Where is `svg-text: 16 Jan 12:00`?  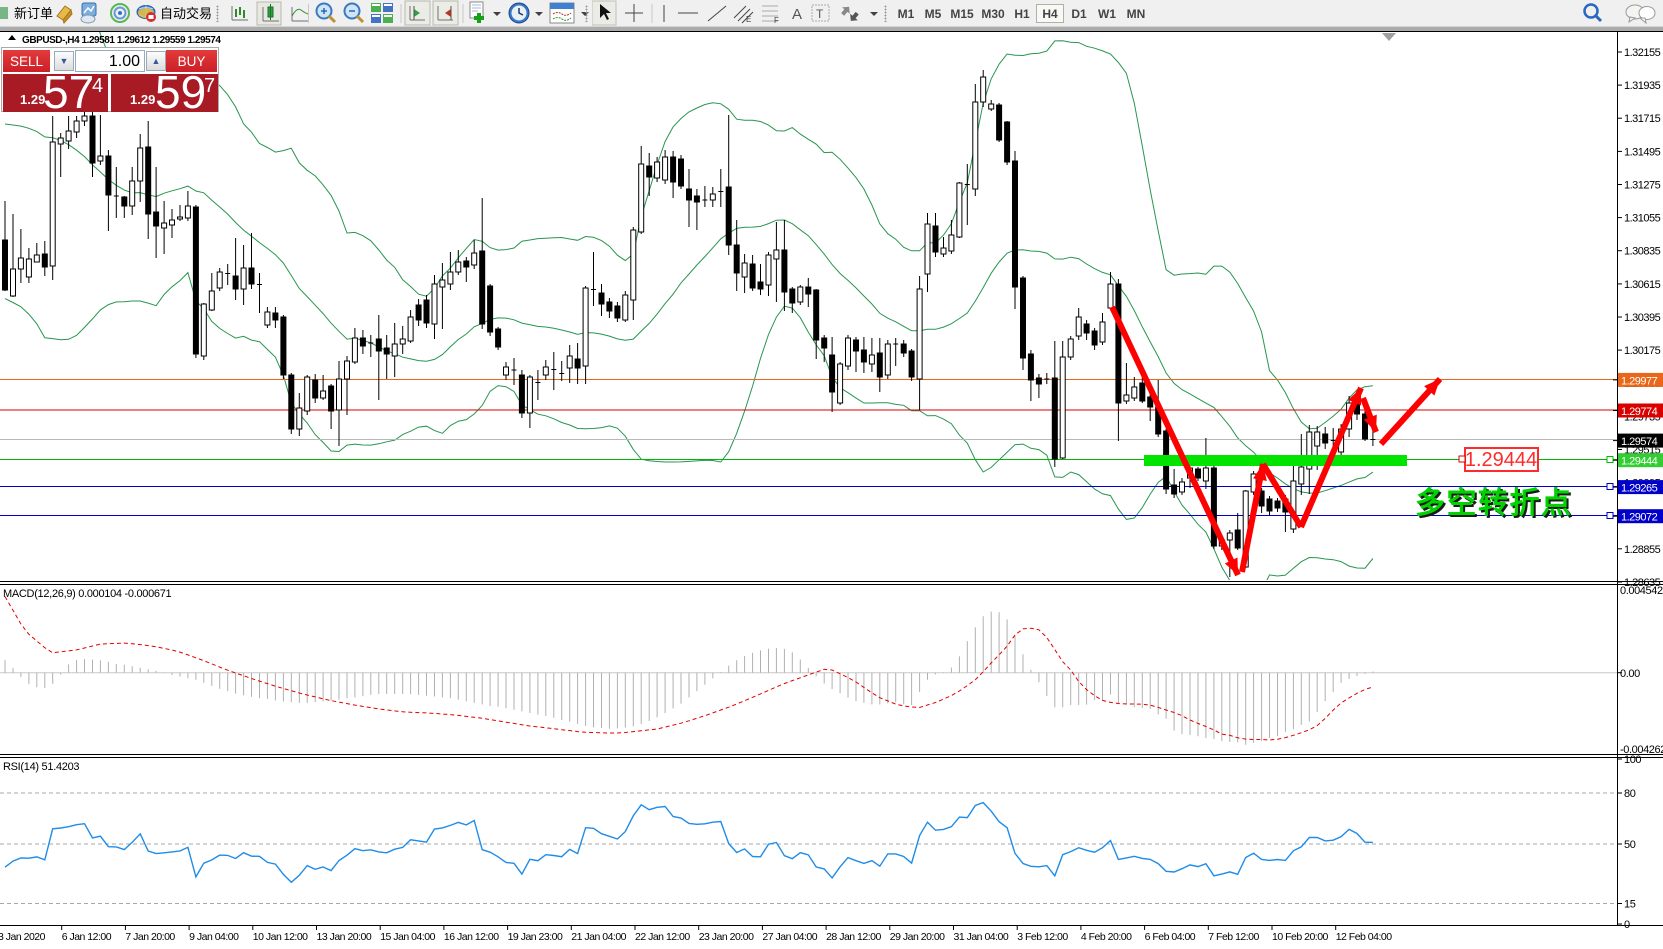 svg-text: 16 Jan 12:00 is located at coordinates (471, 937).